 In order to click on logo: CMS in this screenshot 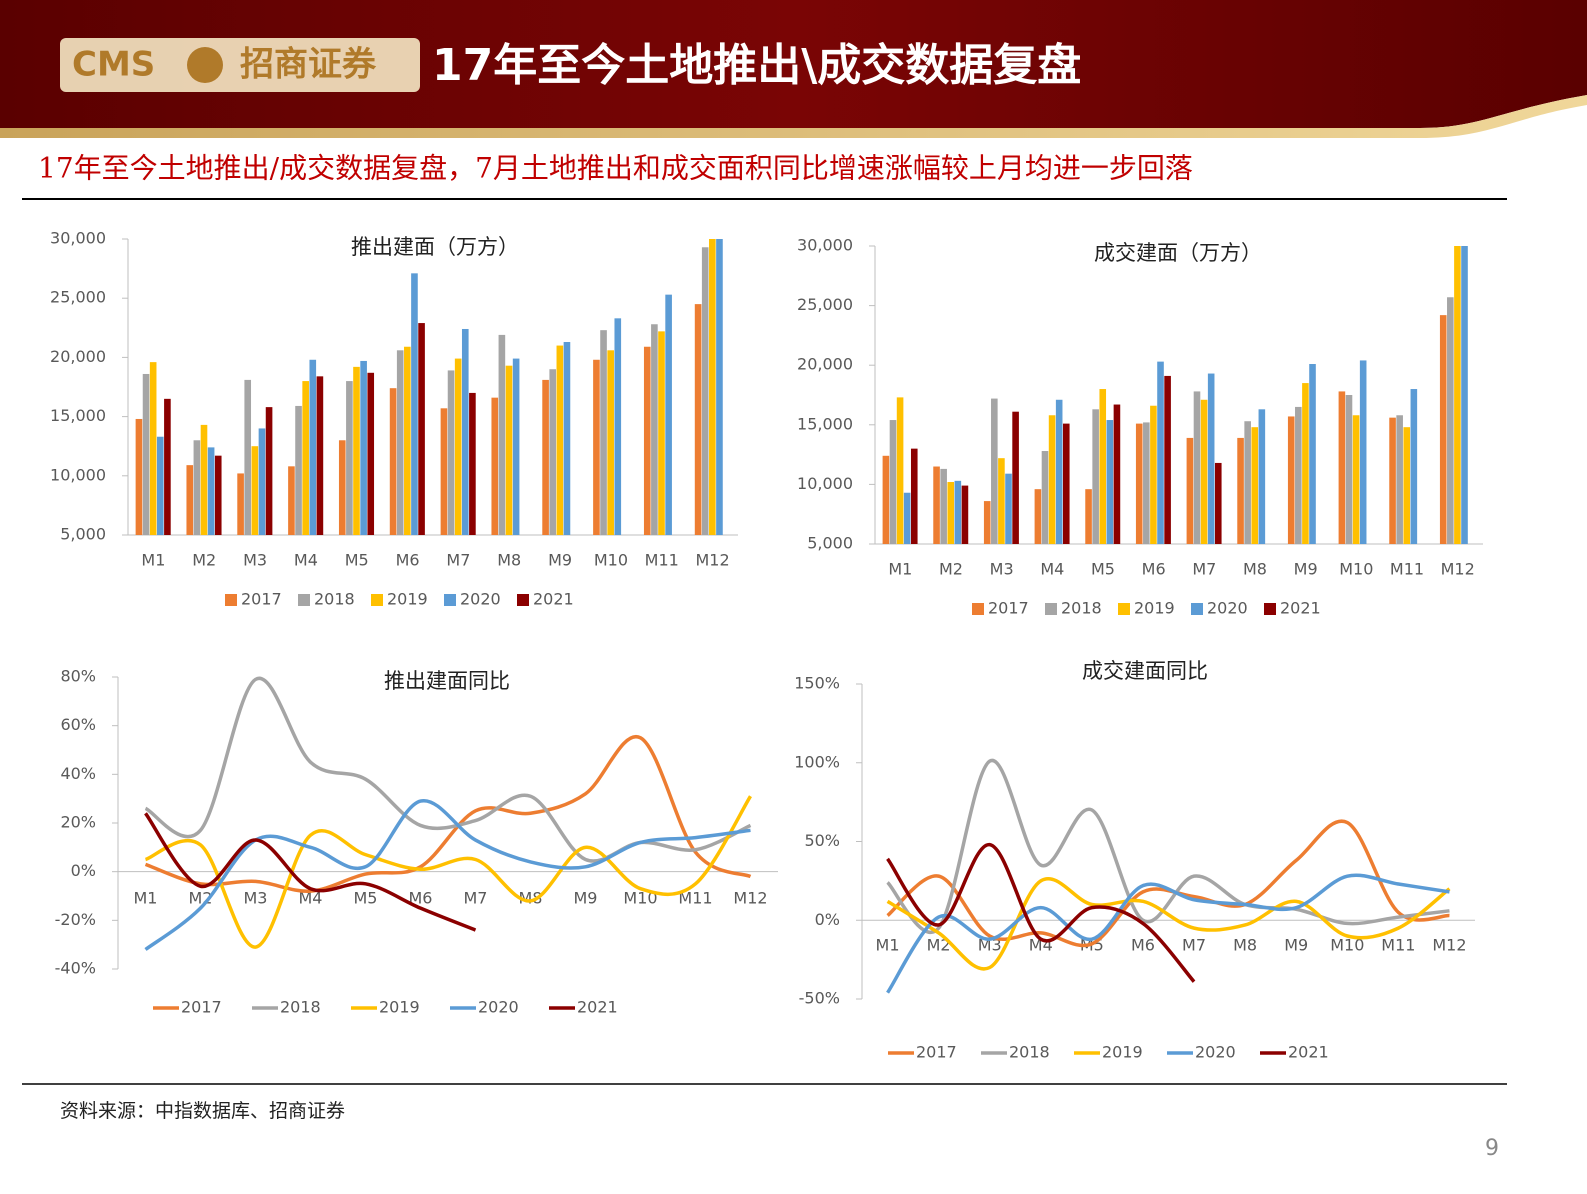, I will do `click(113, 65)`.